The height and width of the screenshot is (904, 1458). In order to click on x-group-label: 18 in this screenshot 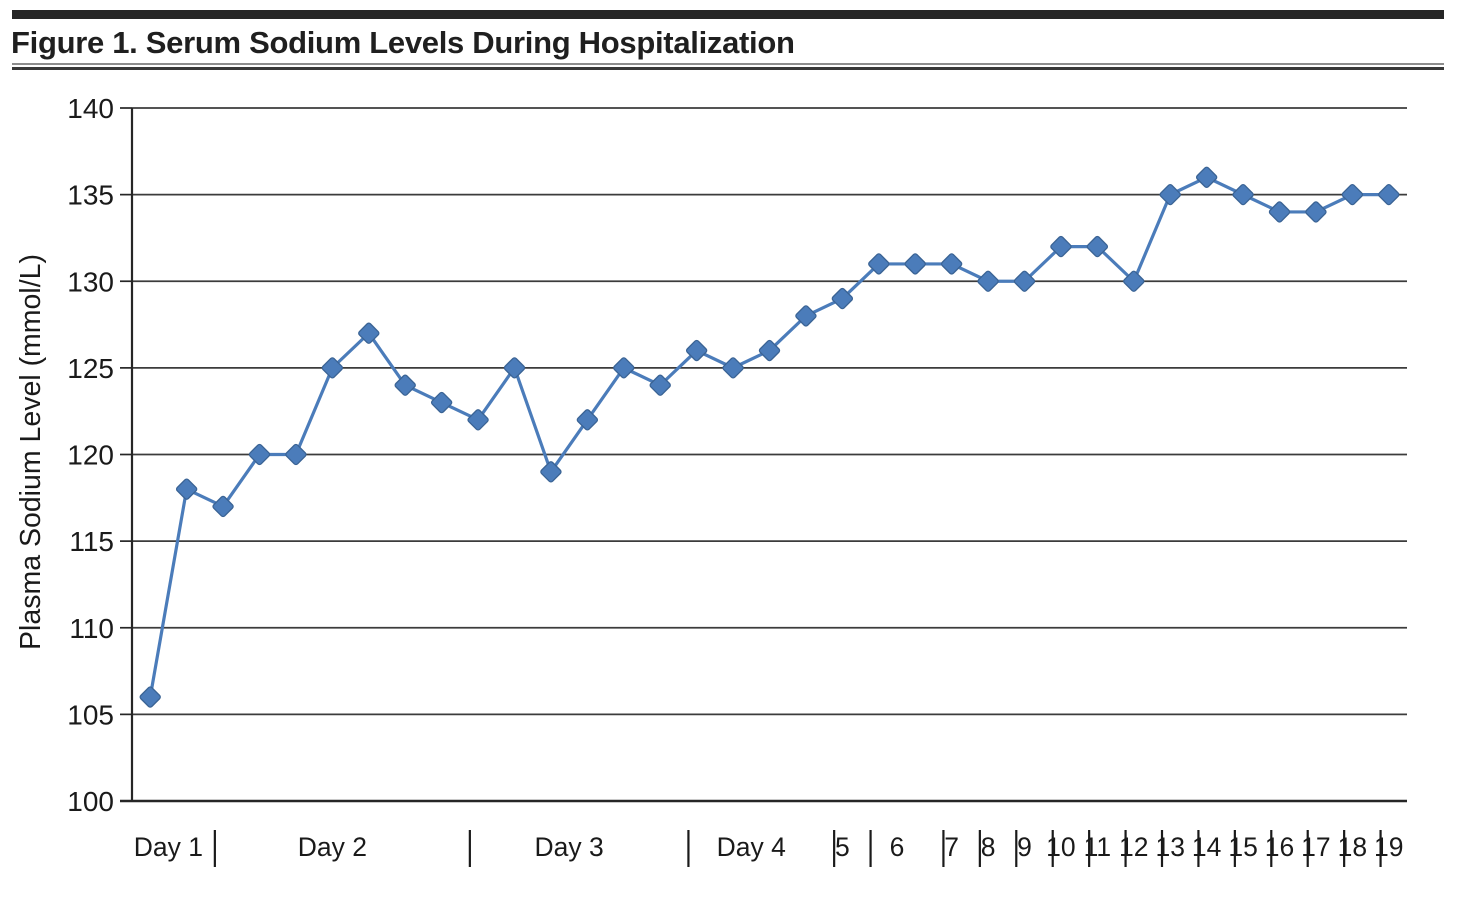, I will do `click(1352, 847)`.